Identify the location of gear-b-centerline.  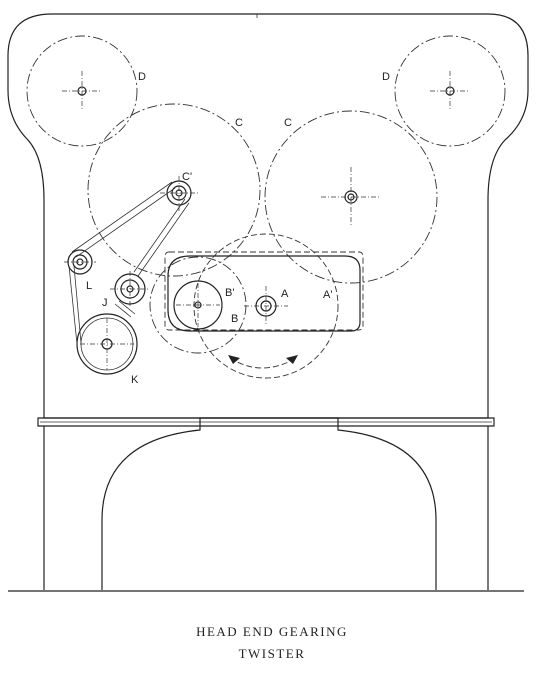
(198, 305).